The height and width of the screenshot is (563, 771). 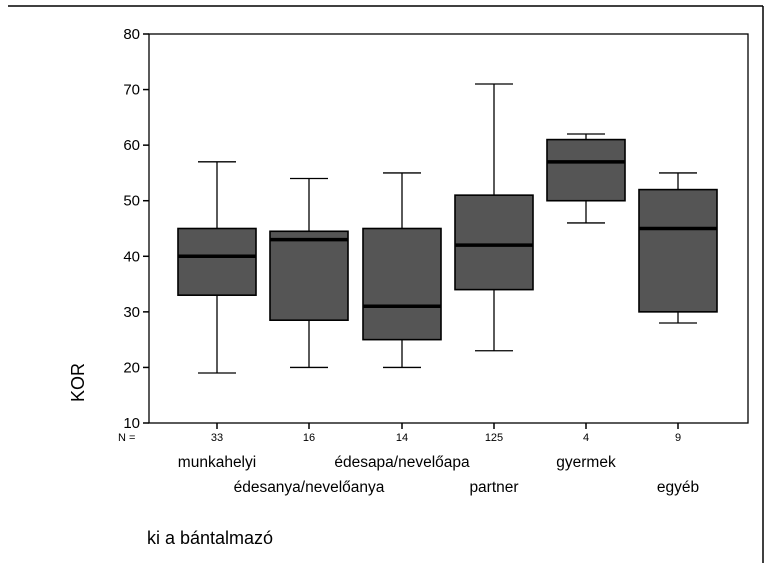 I want to click on y-tick-label: 40, so click(x=131, y=256).